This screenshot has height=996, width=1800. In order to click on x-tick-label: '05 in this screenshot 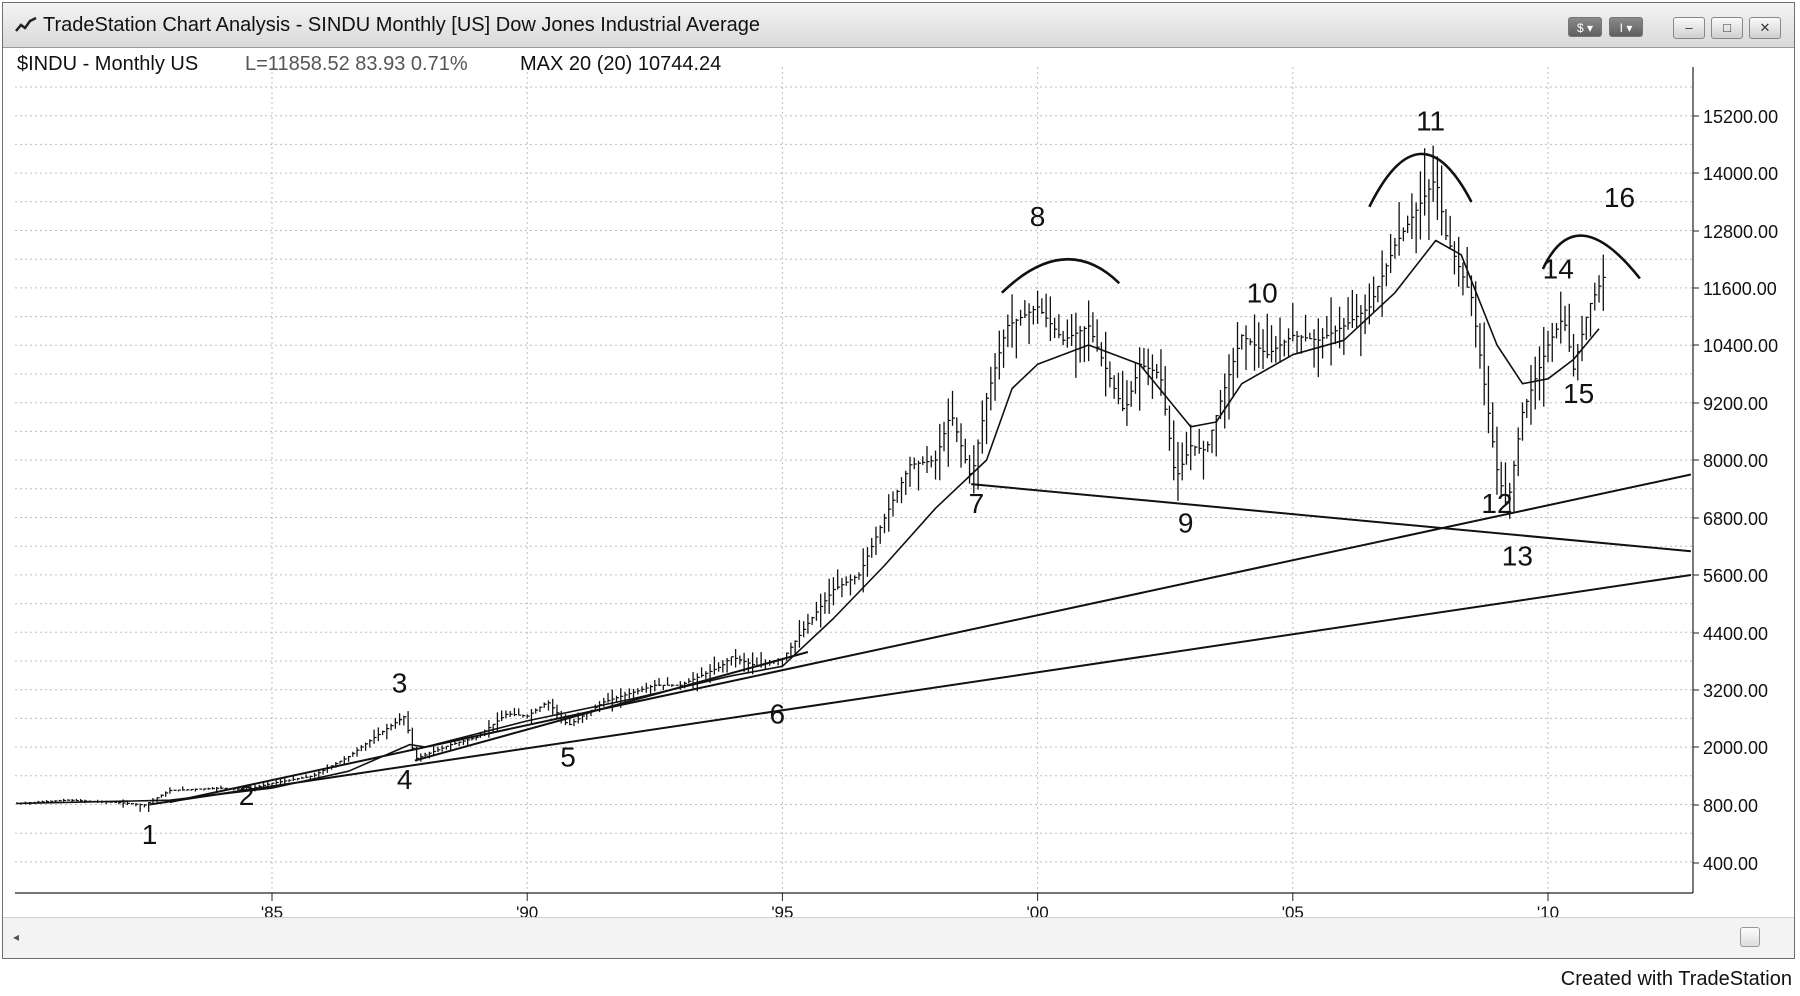, I will do `click(1293, 911)`.